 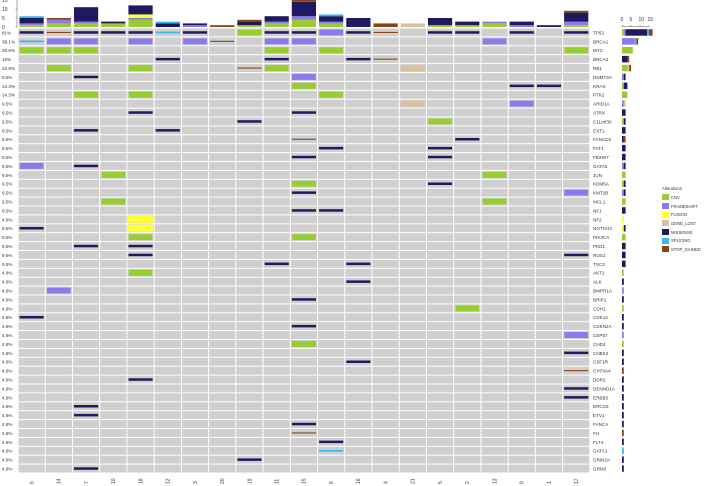 I want to click on percent-label-nf1: 9.5%, so click(x=7, y=210).